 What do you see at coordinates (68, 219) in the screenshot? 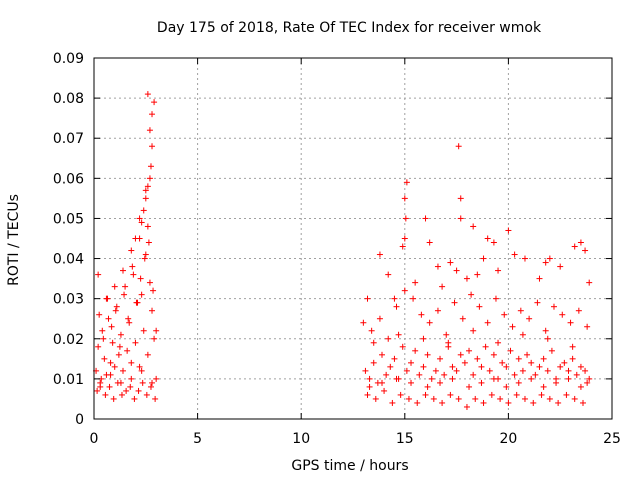
I see `y-tick-label: 0.05` at bounding box center [68, 219].